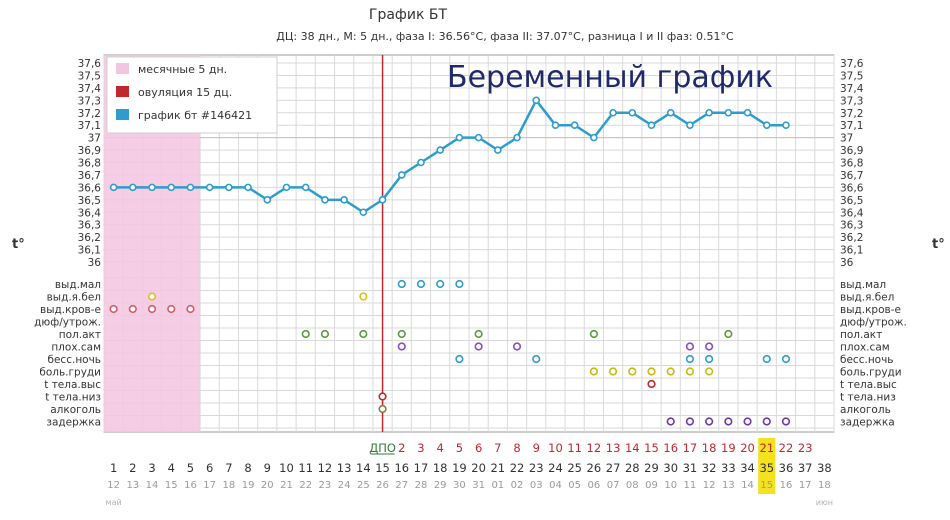  What do you see at coordinates (228, 468) in the screenshot?
I see `cycle-day-label: 7` at bounding box center [228, 468].